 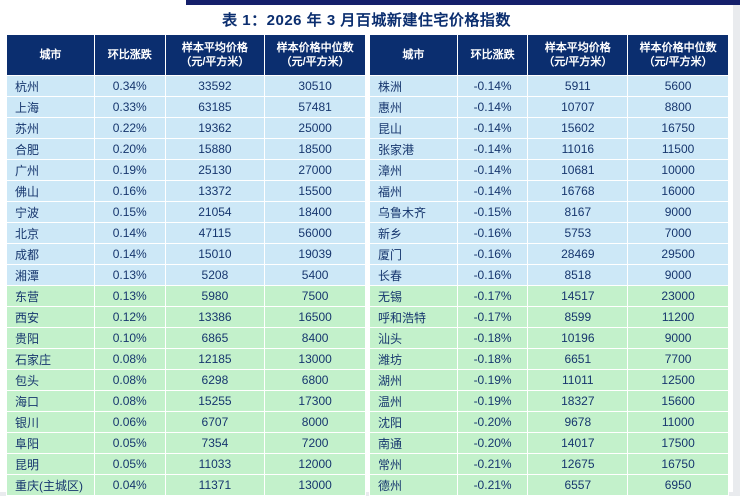 I want to click on median-price-cell: 9000, so click(x=678, y=212).